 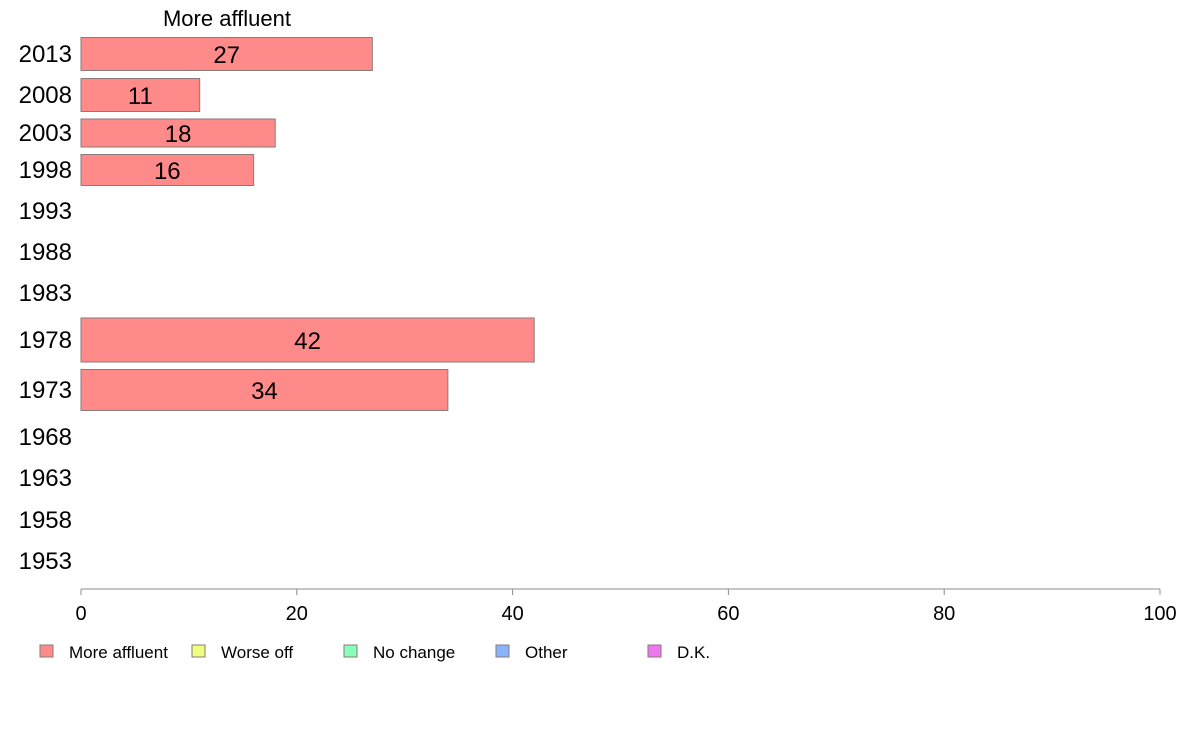 I want to click on legend-swatch-d-k, so click(x=654, y=651).